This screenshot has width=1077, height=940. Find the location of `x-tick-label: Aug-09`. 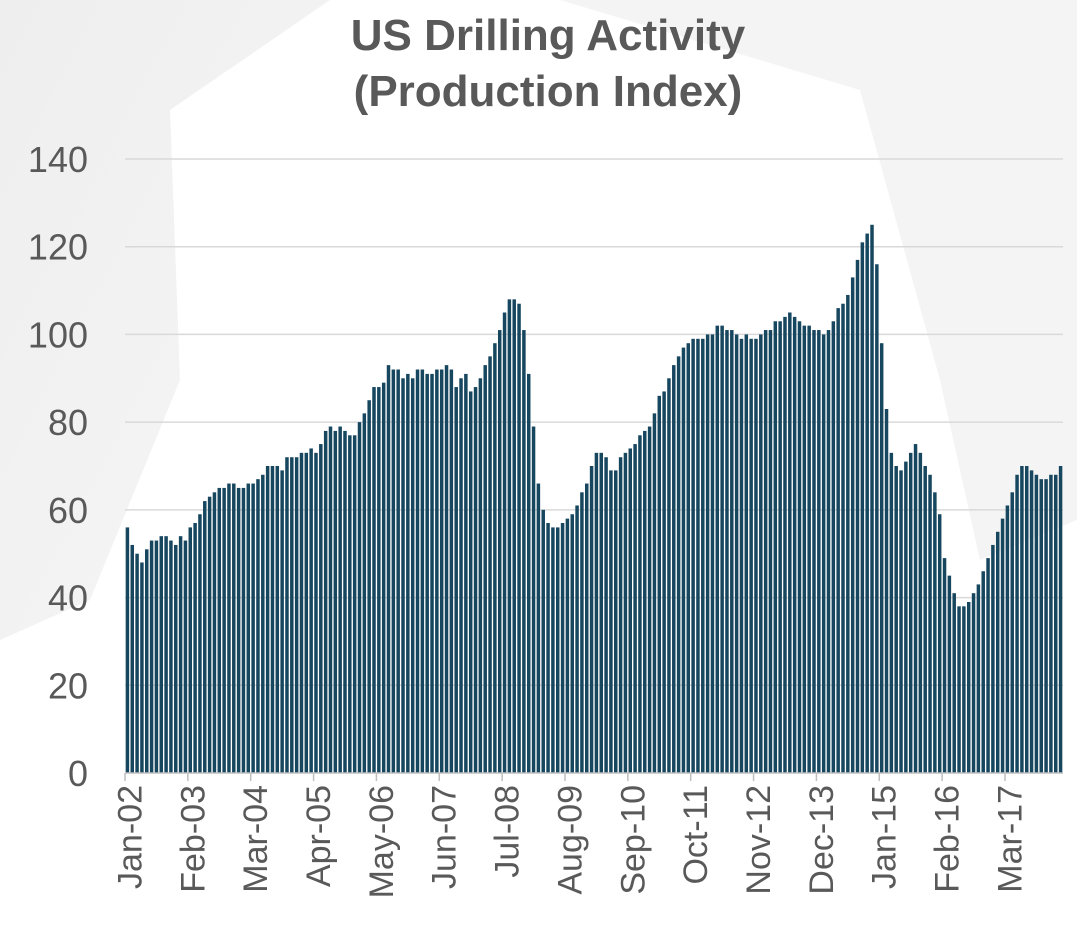

x-tick-label: Aug-09 is located at coordinates (570, 840).